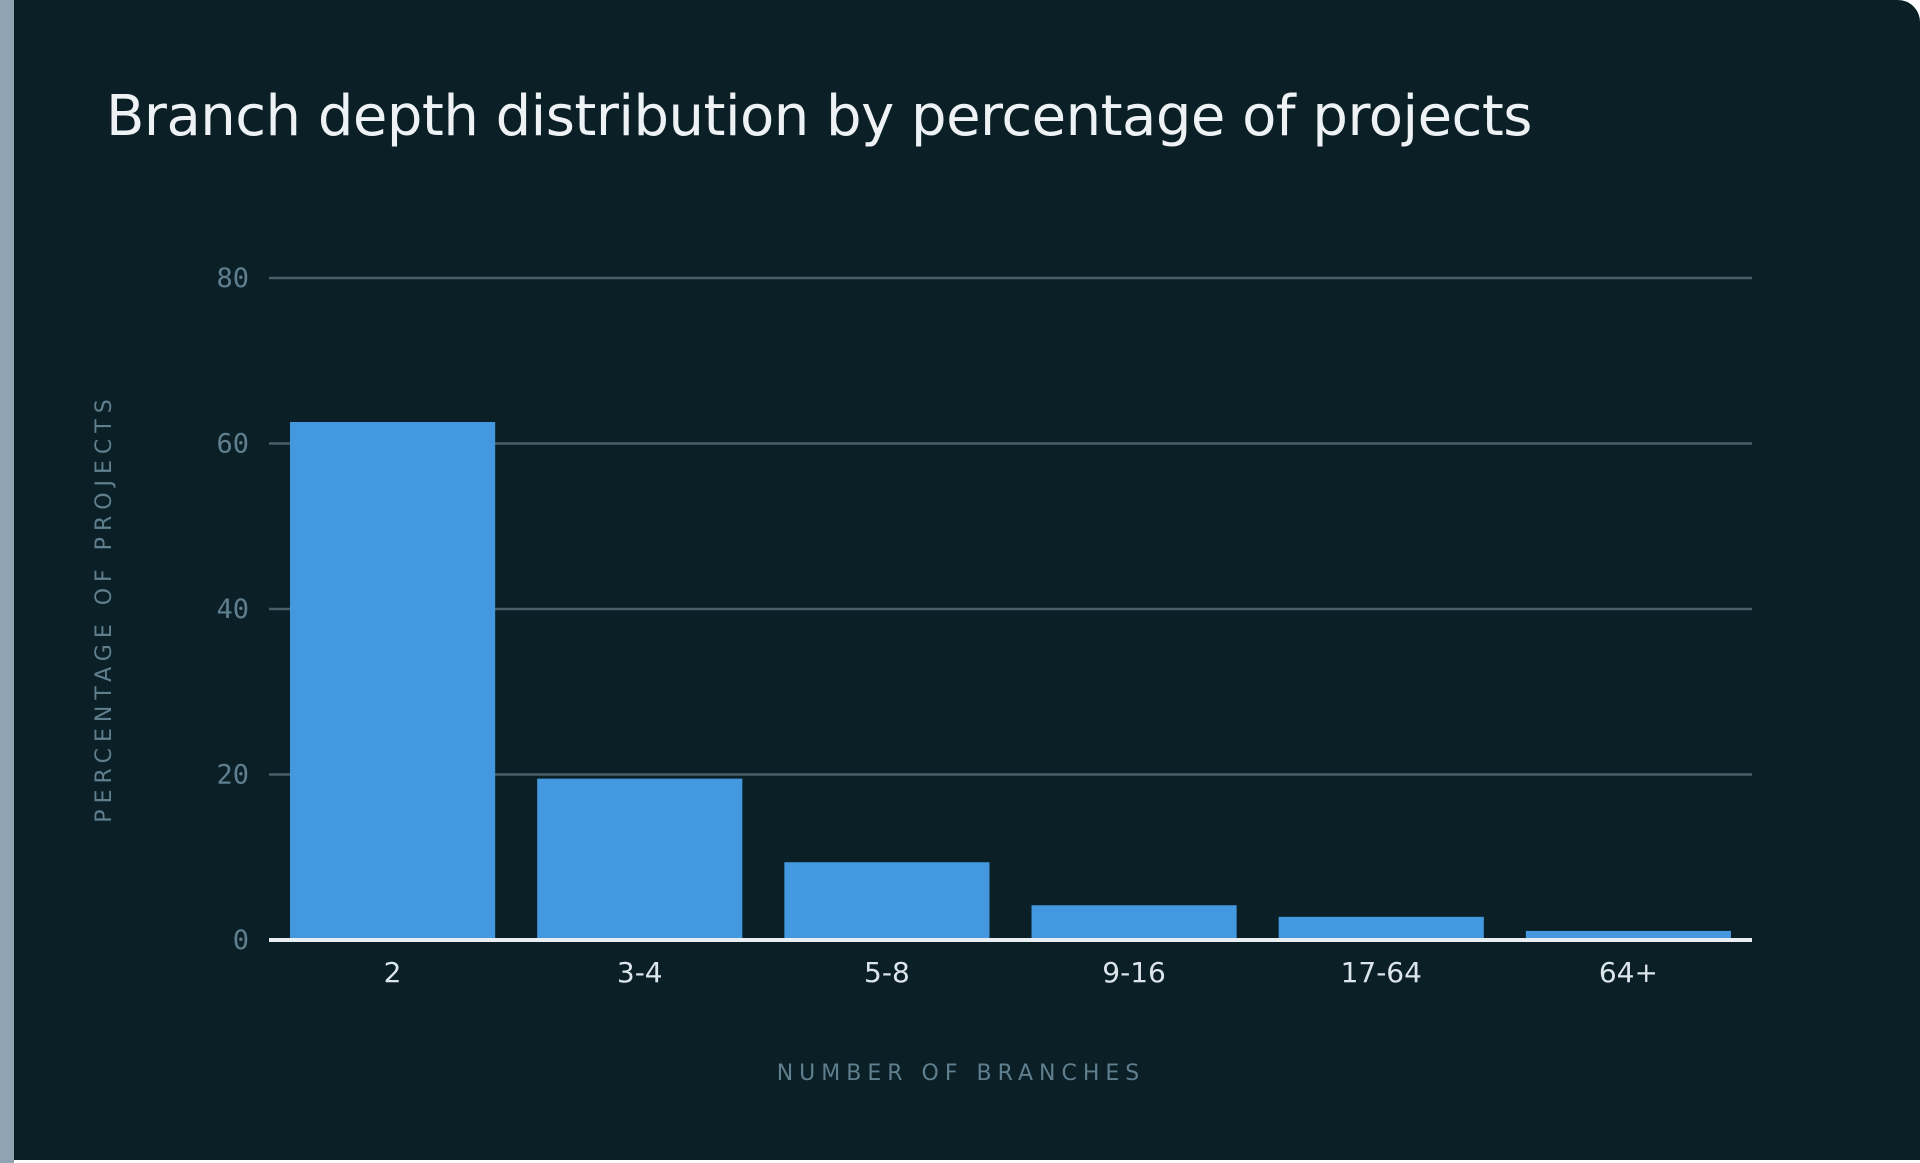 This screenshot has height=1163, width=1920. What do you see at coordinates (1021, 972) in the screenshot?
I see `x-axis-ticks: 2 3-4 5-8 9-16 17-64 64+` at bounding box center [1021, 972].